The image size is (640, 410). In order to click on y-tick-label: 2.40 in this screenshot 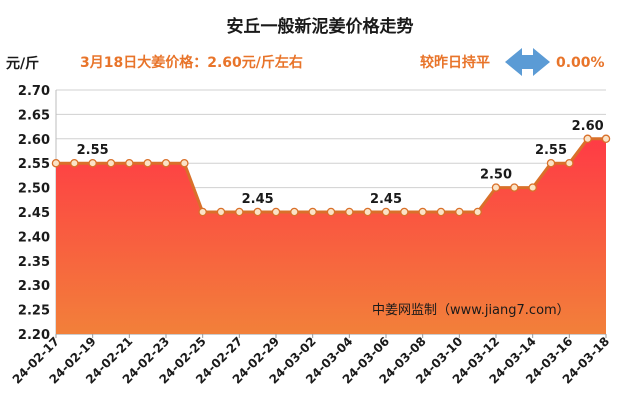, I will do `click(34, 237)`.